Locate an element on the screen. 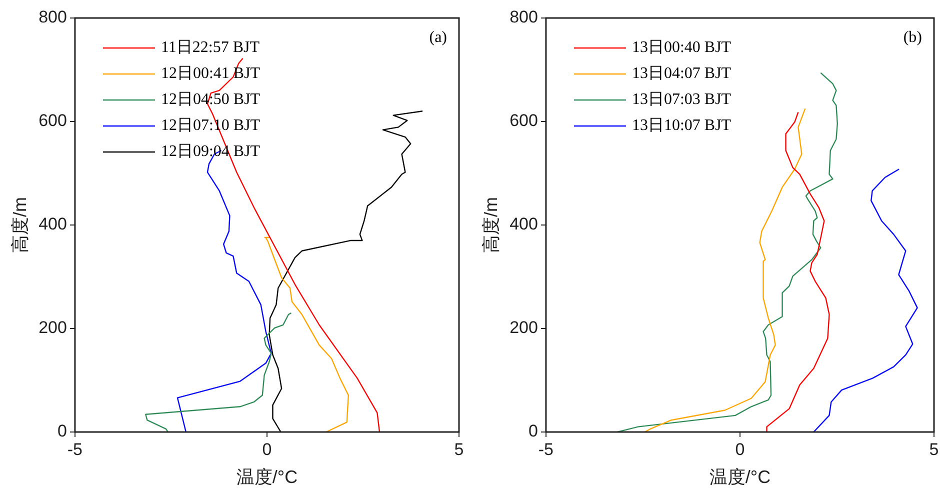  legend-label: 13日07:03 BJT is located at coordinates (682, 99).